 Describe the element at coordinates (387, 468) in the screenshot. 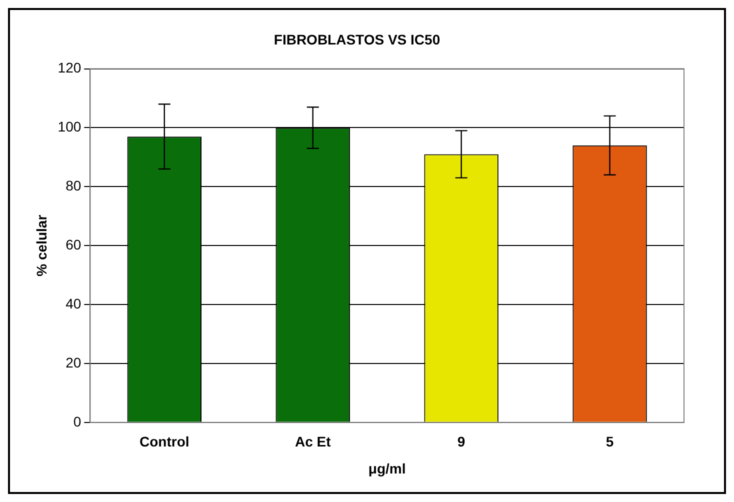

I see `x-axis-title: μg/ml` at that location.